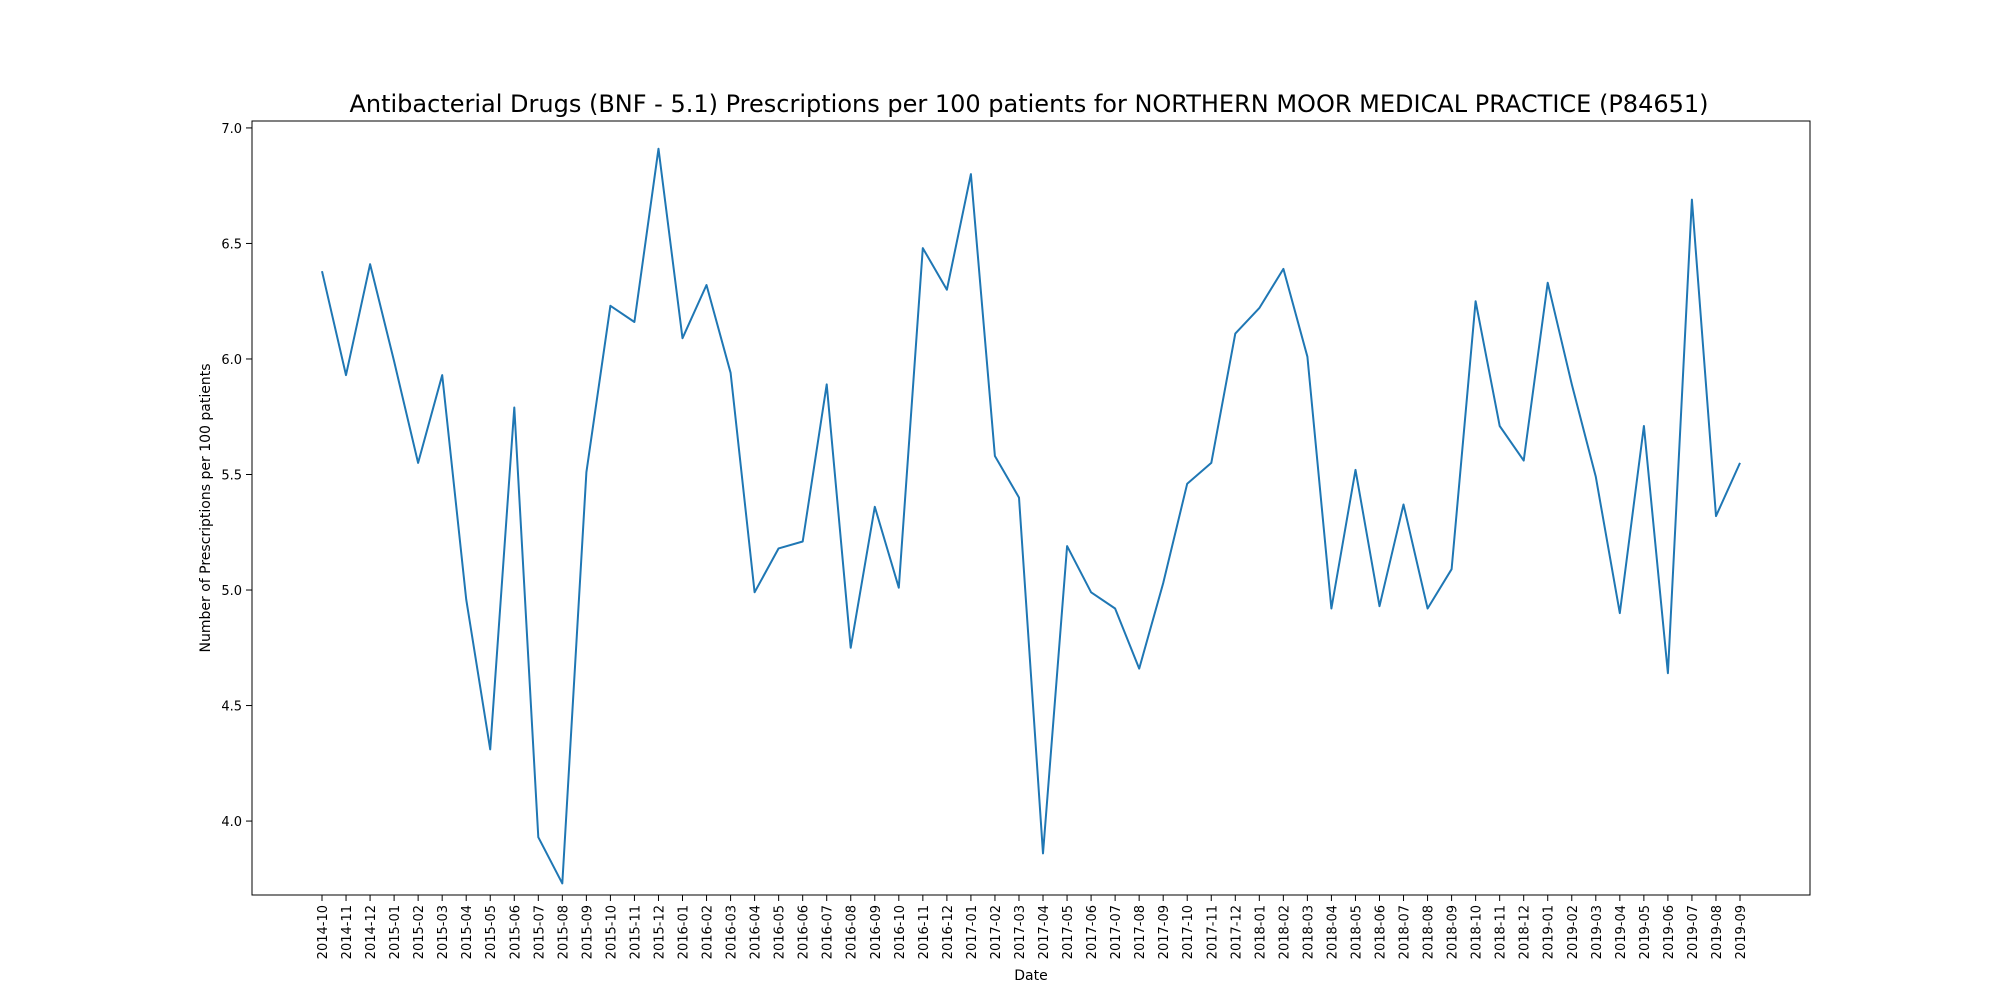 The width and height of the screenshot is (2000, 1005). Describe the element at coordinates (708, 932) in the screenshot. I see `x-tick-label: 2016-02` at that location.